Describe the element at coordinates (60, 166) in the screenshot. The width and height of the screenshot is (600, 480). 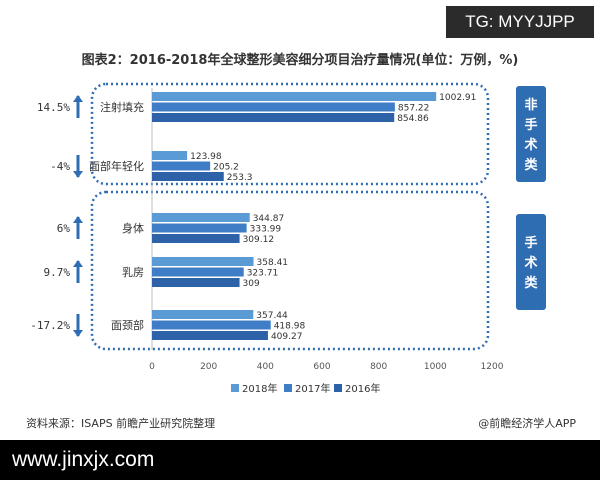
I see `change-label-2: -4%` at that location.